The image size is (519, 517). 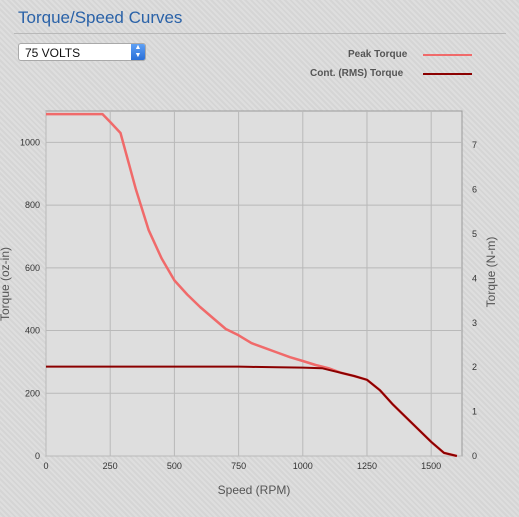 I want to click on y2-tick-label: 7, so click(x=474, y=145).